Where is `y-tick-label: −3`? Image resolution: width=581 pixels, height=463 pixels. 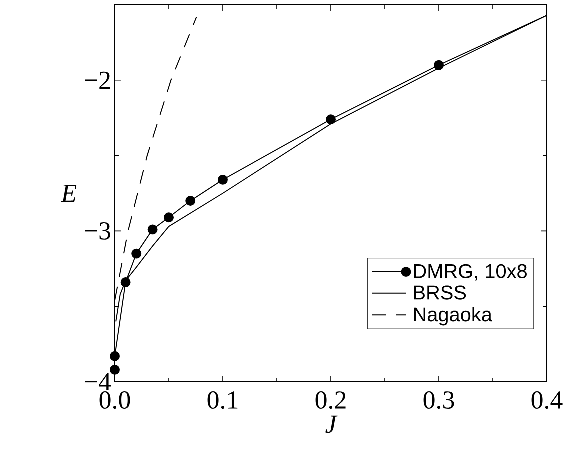
y-tick-label: −3 is located at coordinates (97, 231).